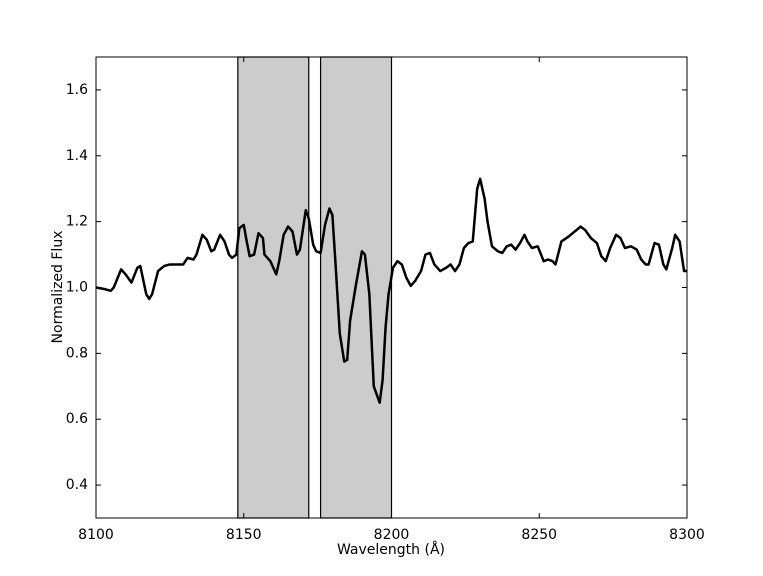 The image size is (763, 576). What do you see at coordinates (77, 419) in the screenshot?
I see `y-tick-label: 0.6` at bounding box center [77, 419].